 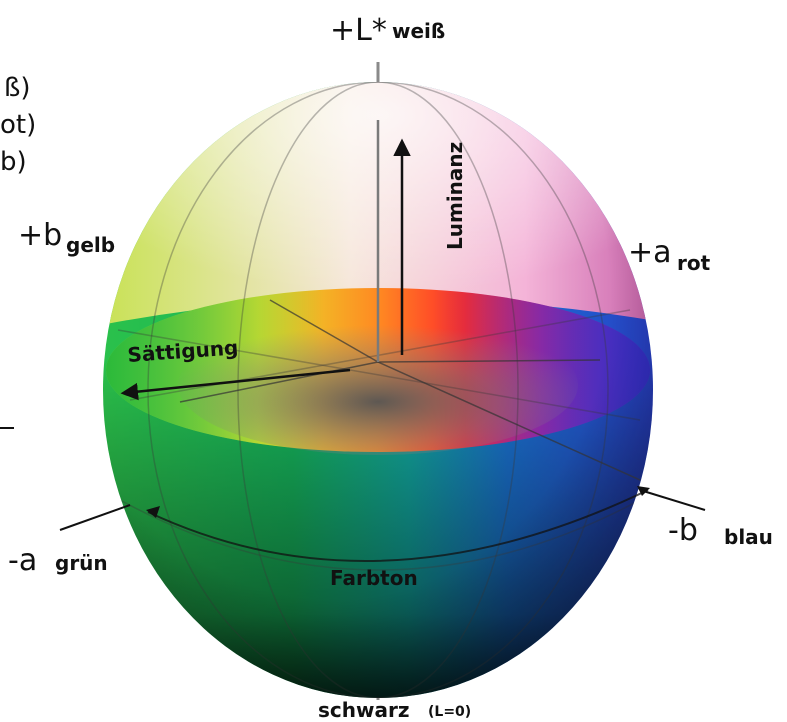 I want to click on axis-label-minus-a: -a grün, so click(x=58, y=560).